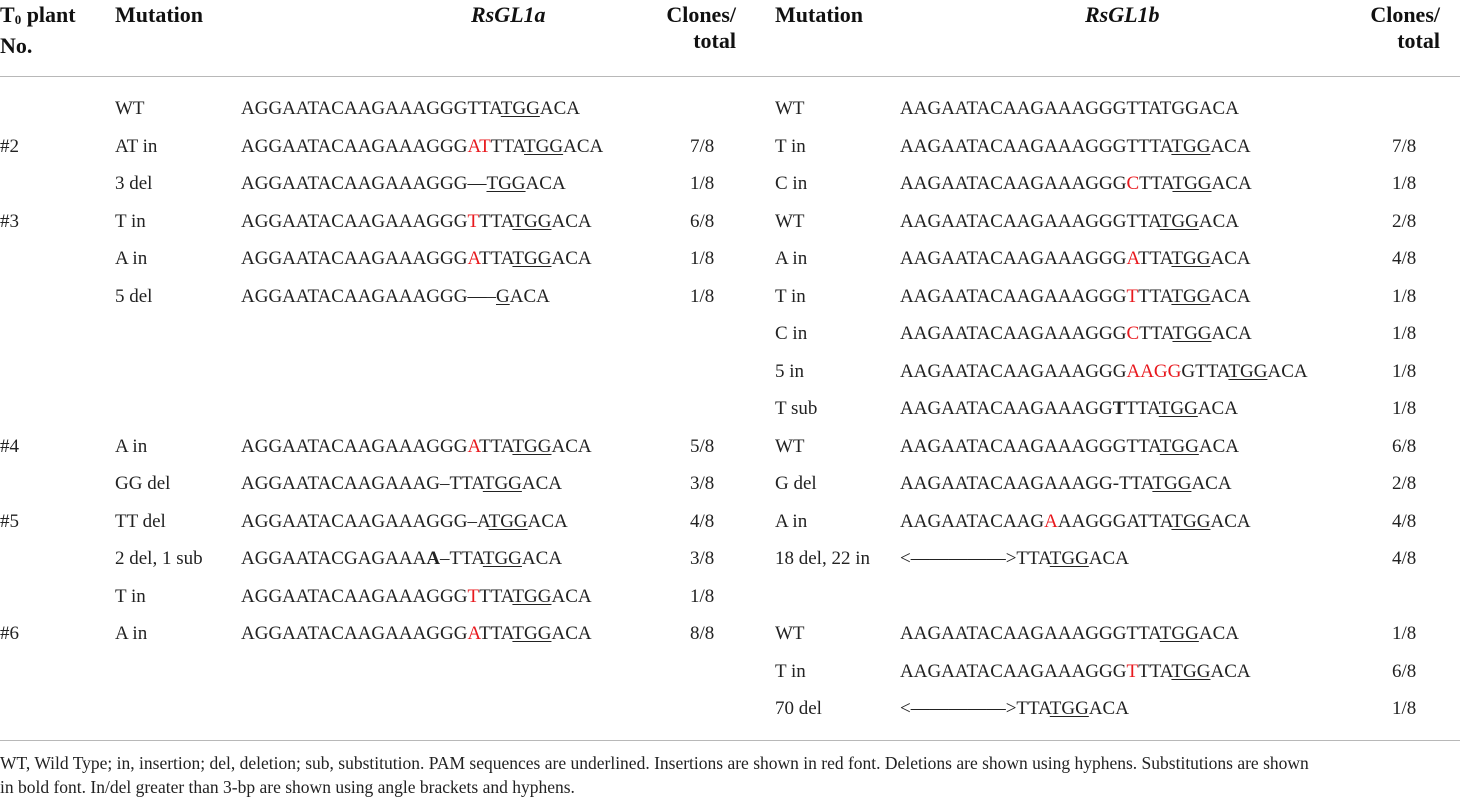 Image resolution: width=1460 pixels, height=800 pixels. What do you see at coordinates (461, 558) in the screenshot?
I see `sequence-segment: –TTA` at bounding box center [461, 558].